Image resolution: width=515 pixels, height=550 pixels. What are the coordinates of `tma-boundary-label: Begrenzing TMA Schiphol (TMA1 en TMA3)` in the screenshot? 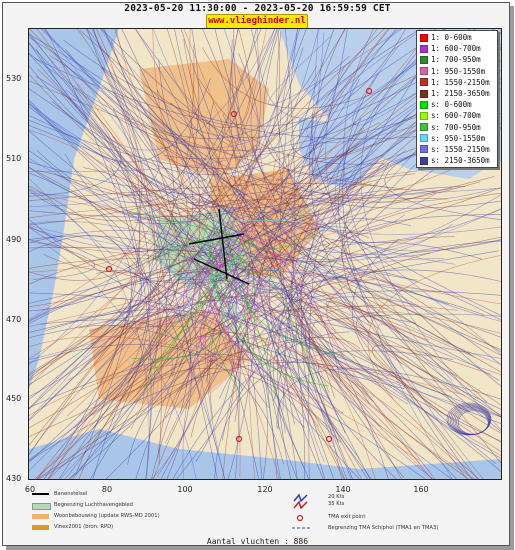 It's located at (383, 528).